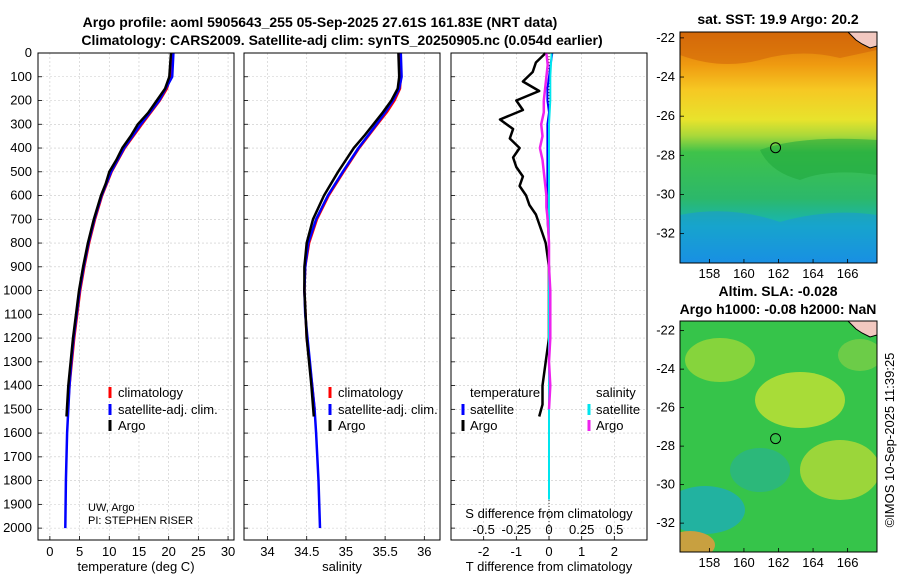  What do you see at coordinates (17, 361) in the screenshot?
I see `depth-tick-label: 1300` at bounding box center [17, 361].